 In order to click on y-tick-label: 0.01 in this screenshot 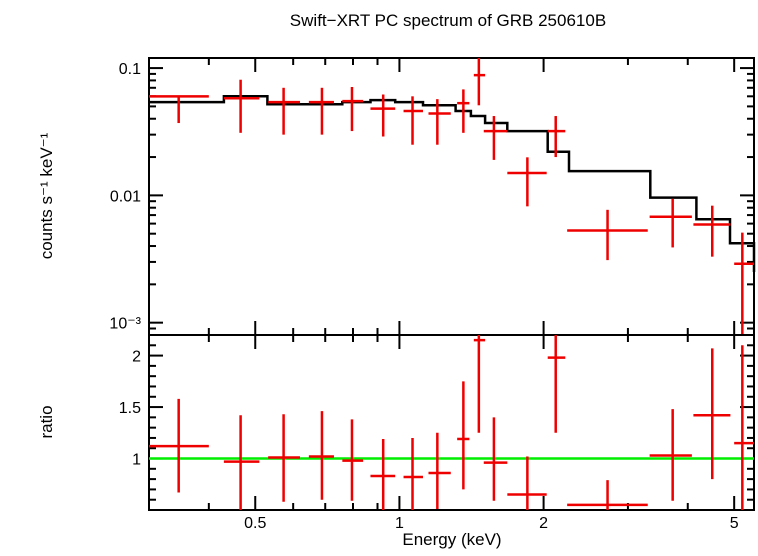, I will do `click(125, 196)`.